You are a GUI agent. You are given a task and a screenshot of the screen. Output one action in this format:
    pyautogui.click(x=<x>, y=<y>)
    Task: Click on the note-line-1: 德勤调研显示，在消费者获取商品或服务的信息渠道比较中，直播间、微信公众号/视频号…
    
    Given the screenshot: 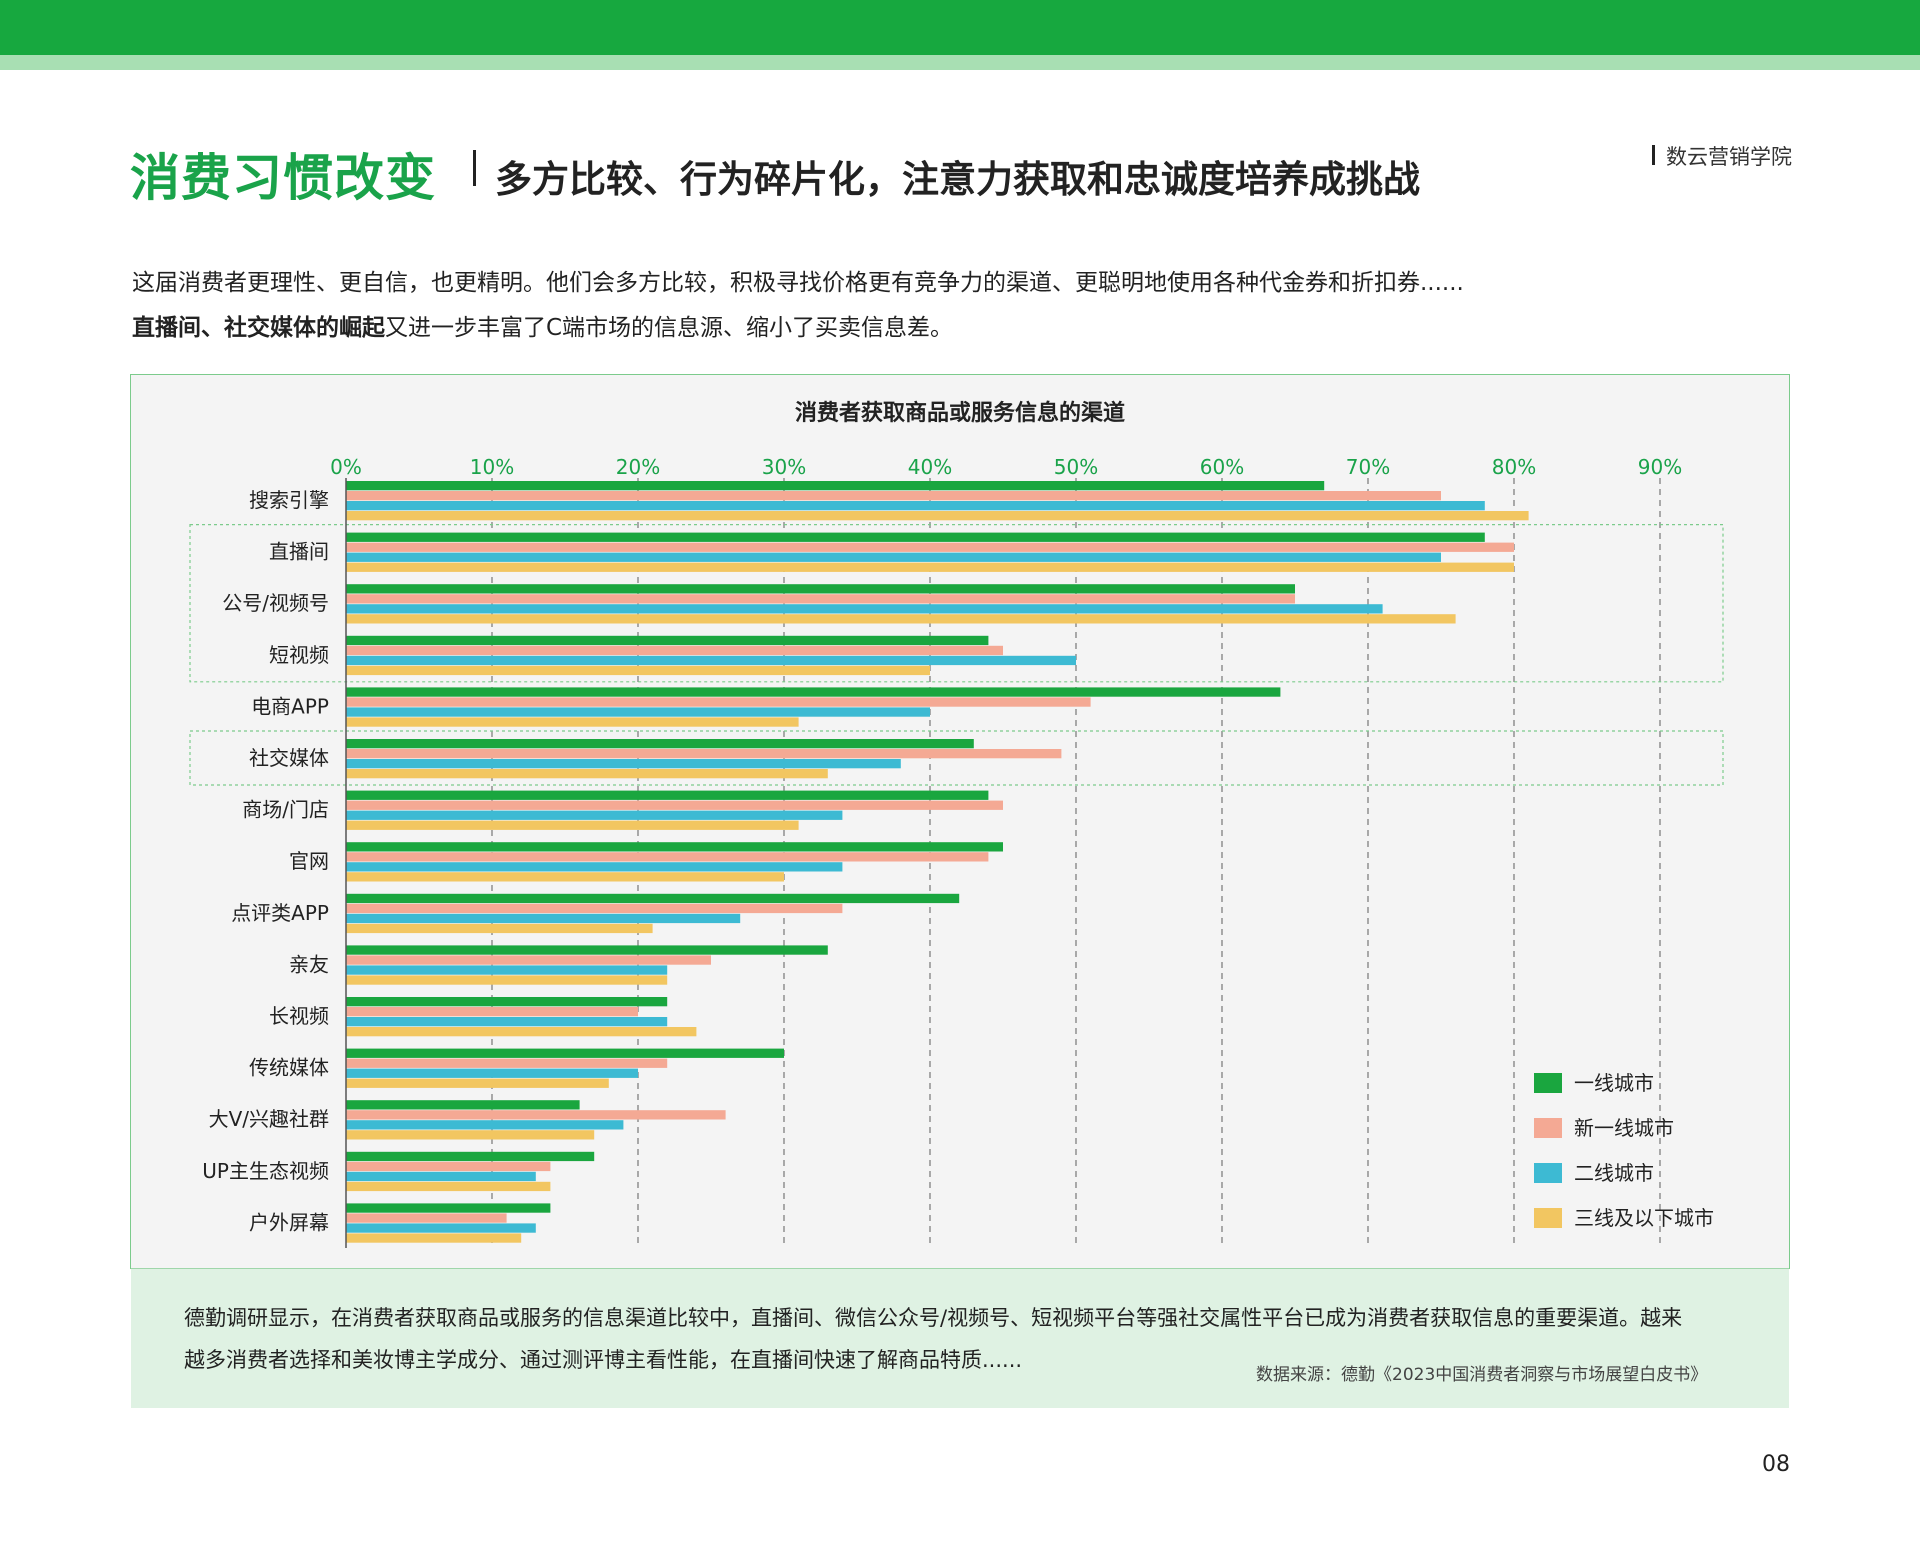 What is the action you would take?
    pyautogui.click(x=933, y=1318)
    